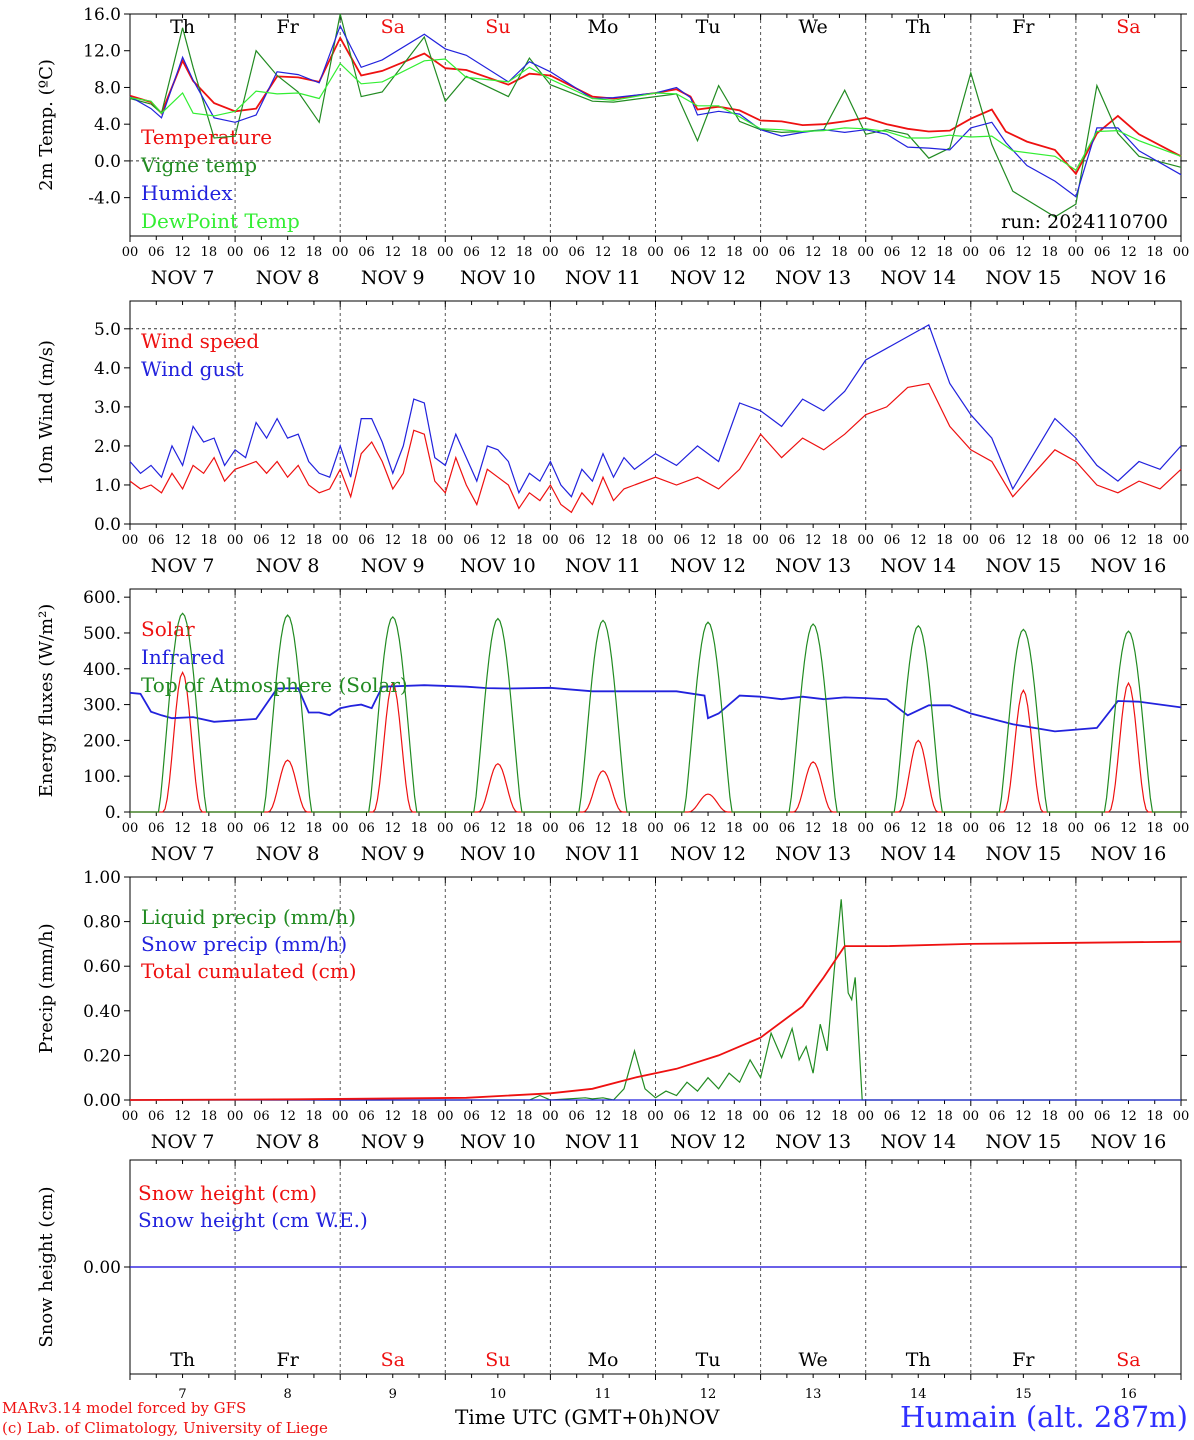 This screenshot has width=1194, height=1440. What do you see at coordinates (102, 923) in the screenshot?
I see `y-tick-label: 0.80` at bounding box center [102, 923].